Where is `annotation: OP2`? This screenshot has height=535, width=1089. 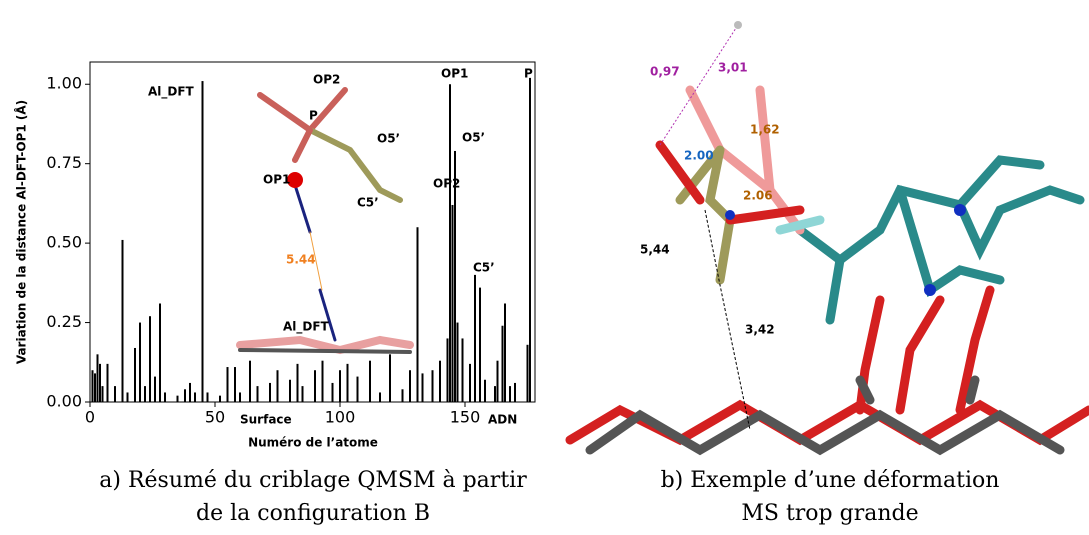
annotation: OP2 is located at coordinates (446, 184).